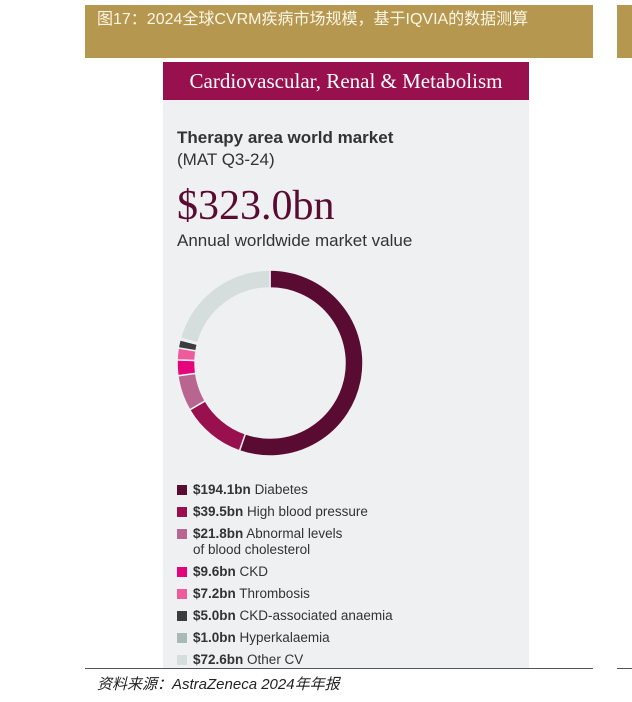 The width and height of the screenshot is (632, 702). I want to click on legend-label: High blood pressure, so click(307, 511).